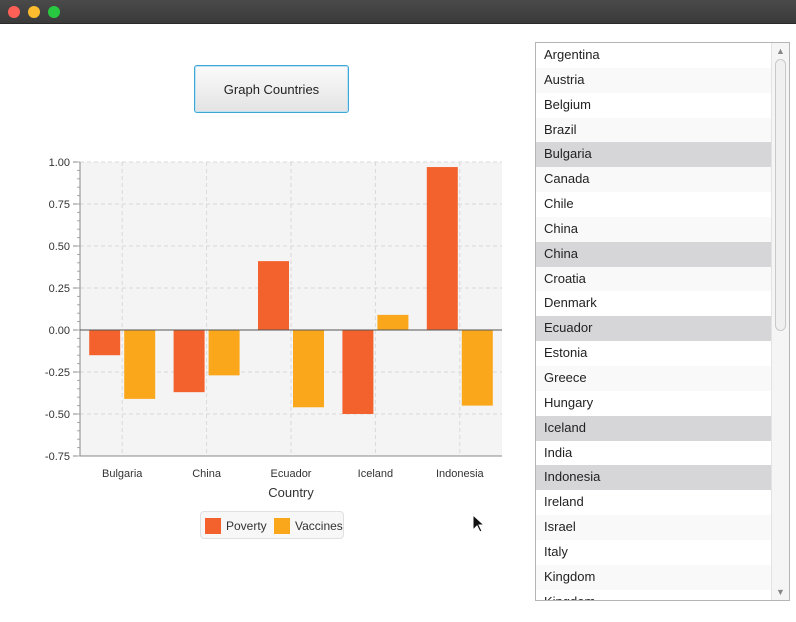 The image size is (796, 622). What do you see at coordinates (566, 353) in the screenshot?
I see `list-item: Estonia` at bounding box center [566, 353].